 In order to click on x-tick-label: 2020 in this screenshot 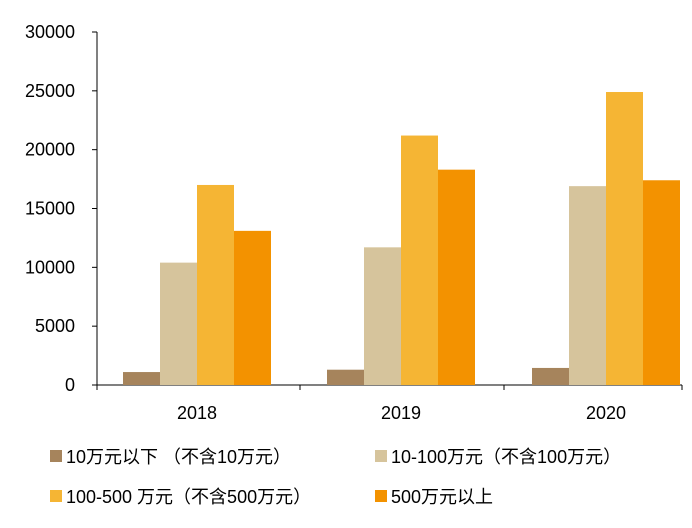, I will do `click(606, 413)`.